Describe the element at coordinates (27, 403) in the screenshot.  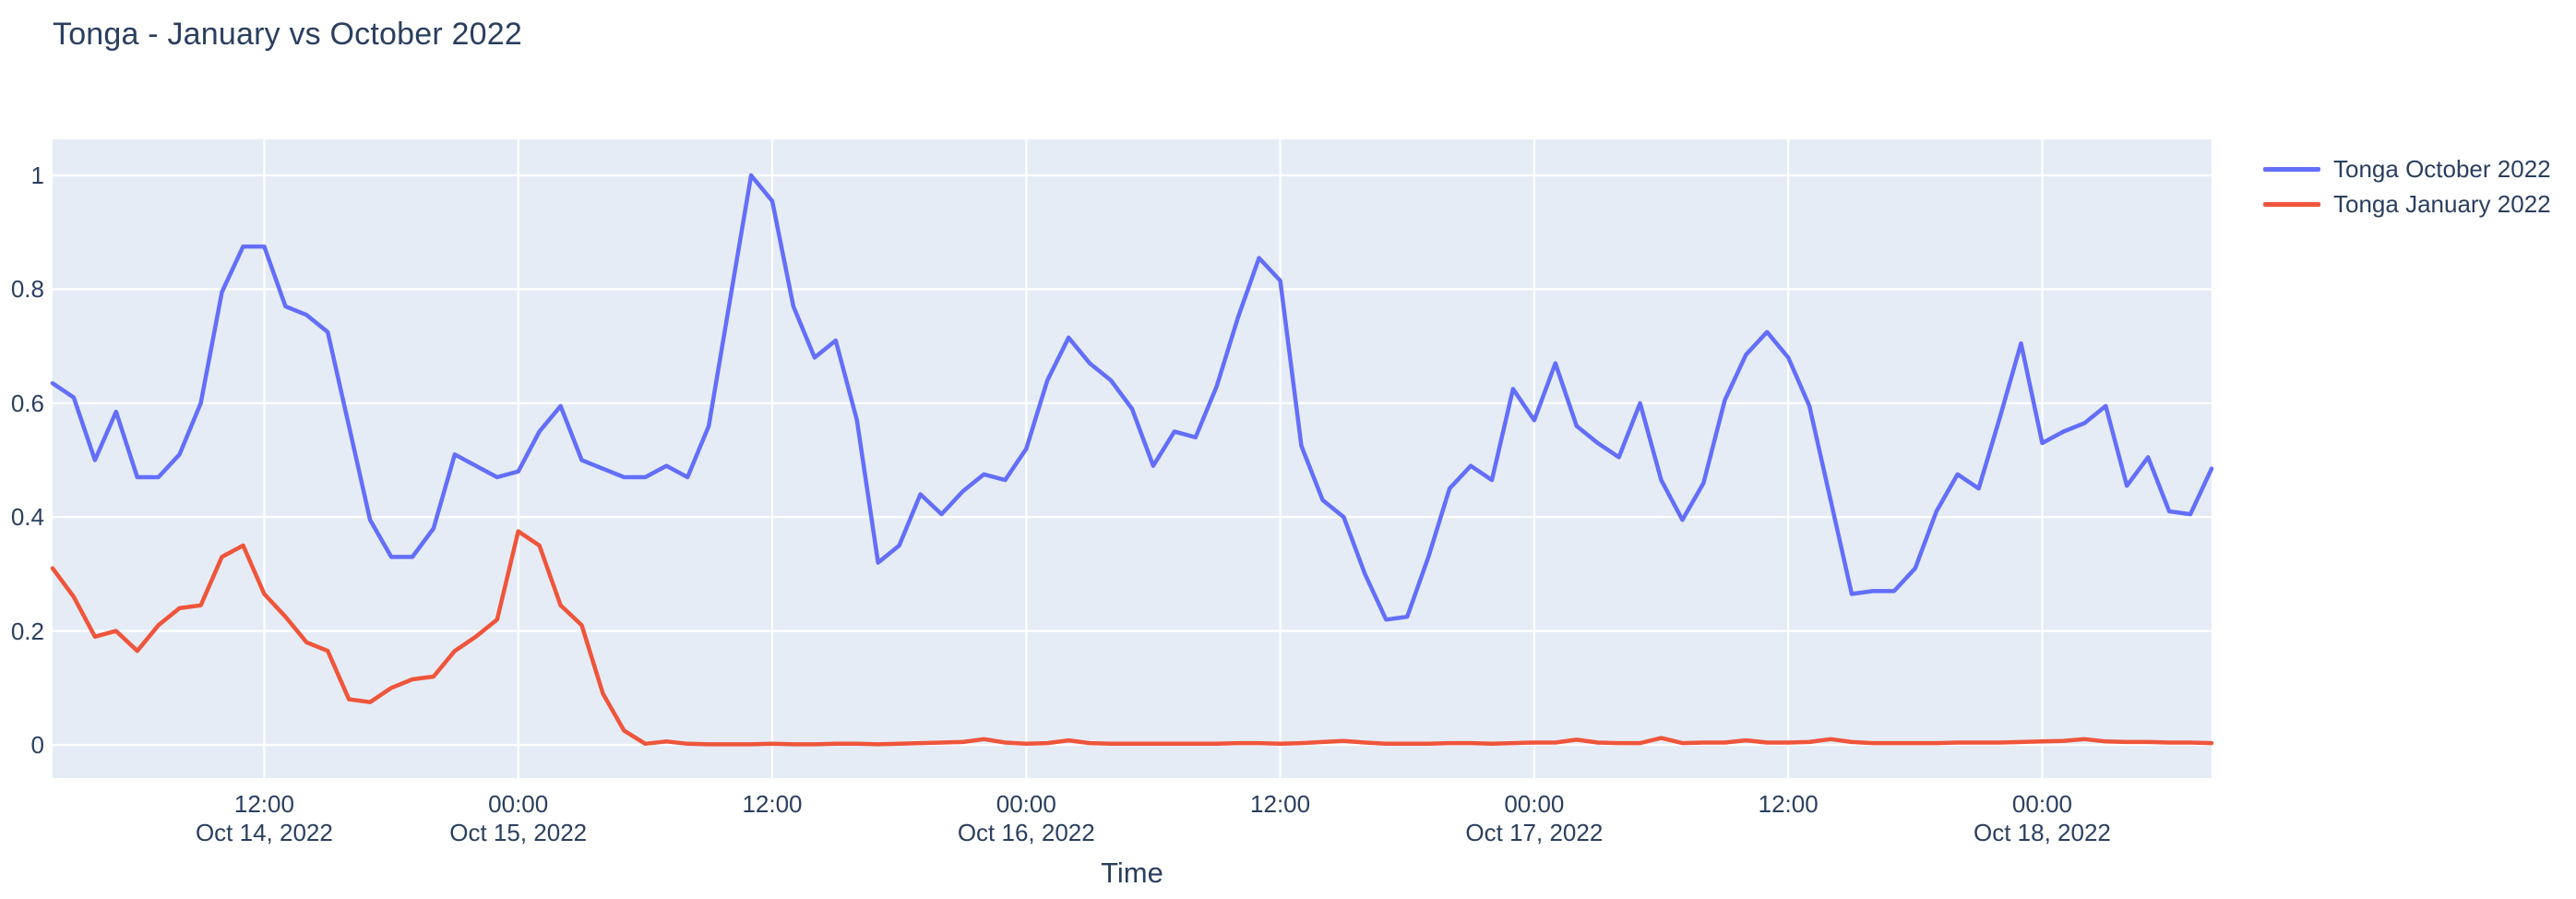
I see `y-tick-label: 0.6` at that location.